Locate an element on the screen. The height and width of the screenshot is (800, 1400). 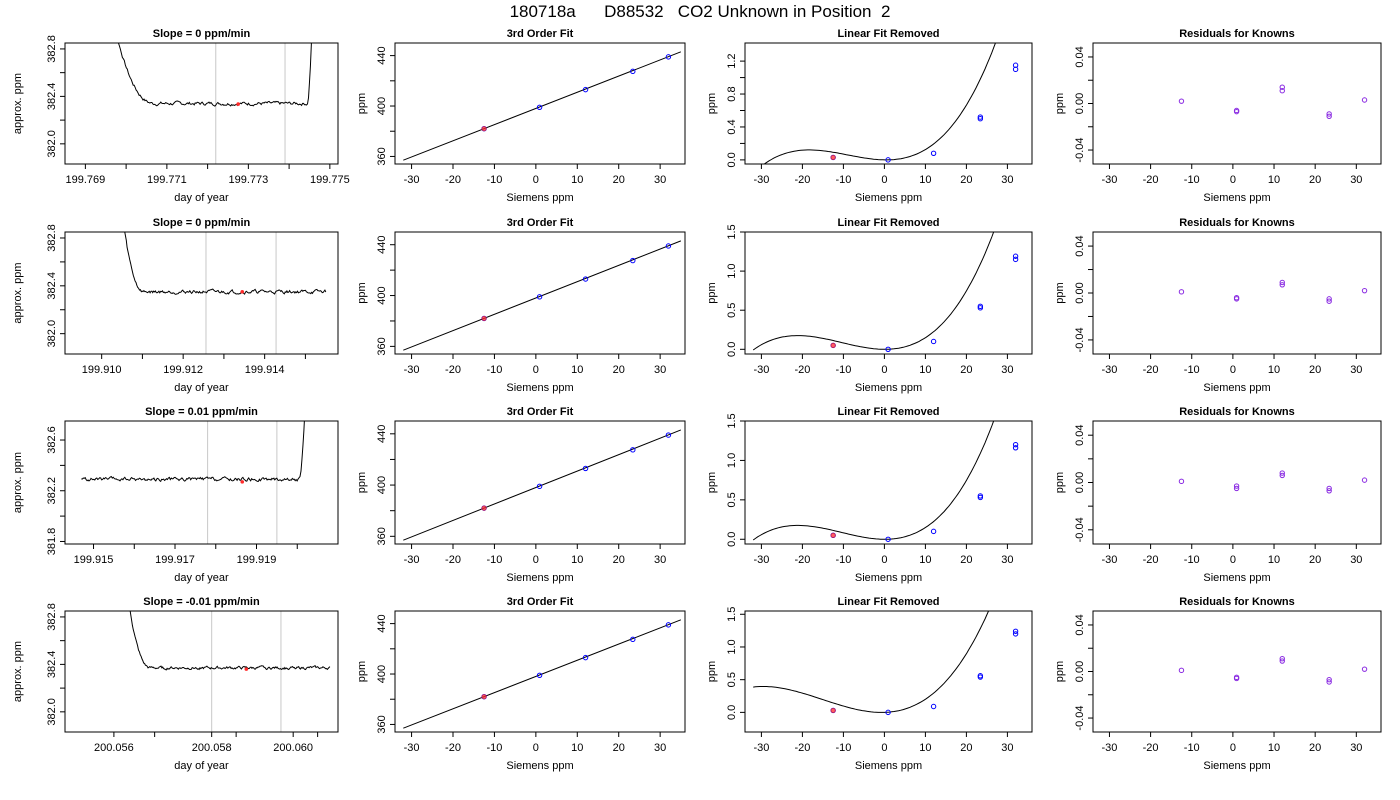
x-tick-label: 200.056 is located at coordinates (114, 748).